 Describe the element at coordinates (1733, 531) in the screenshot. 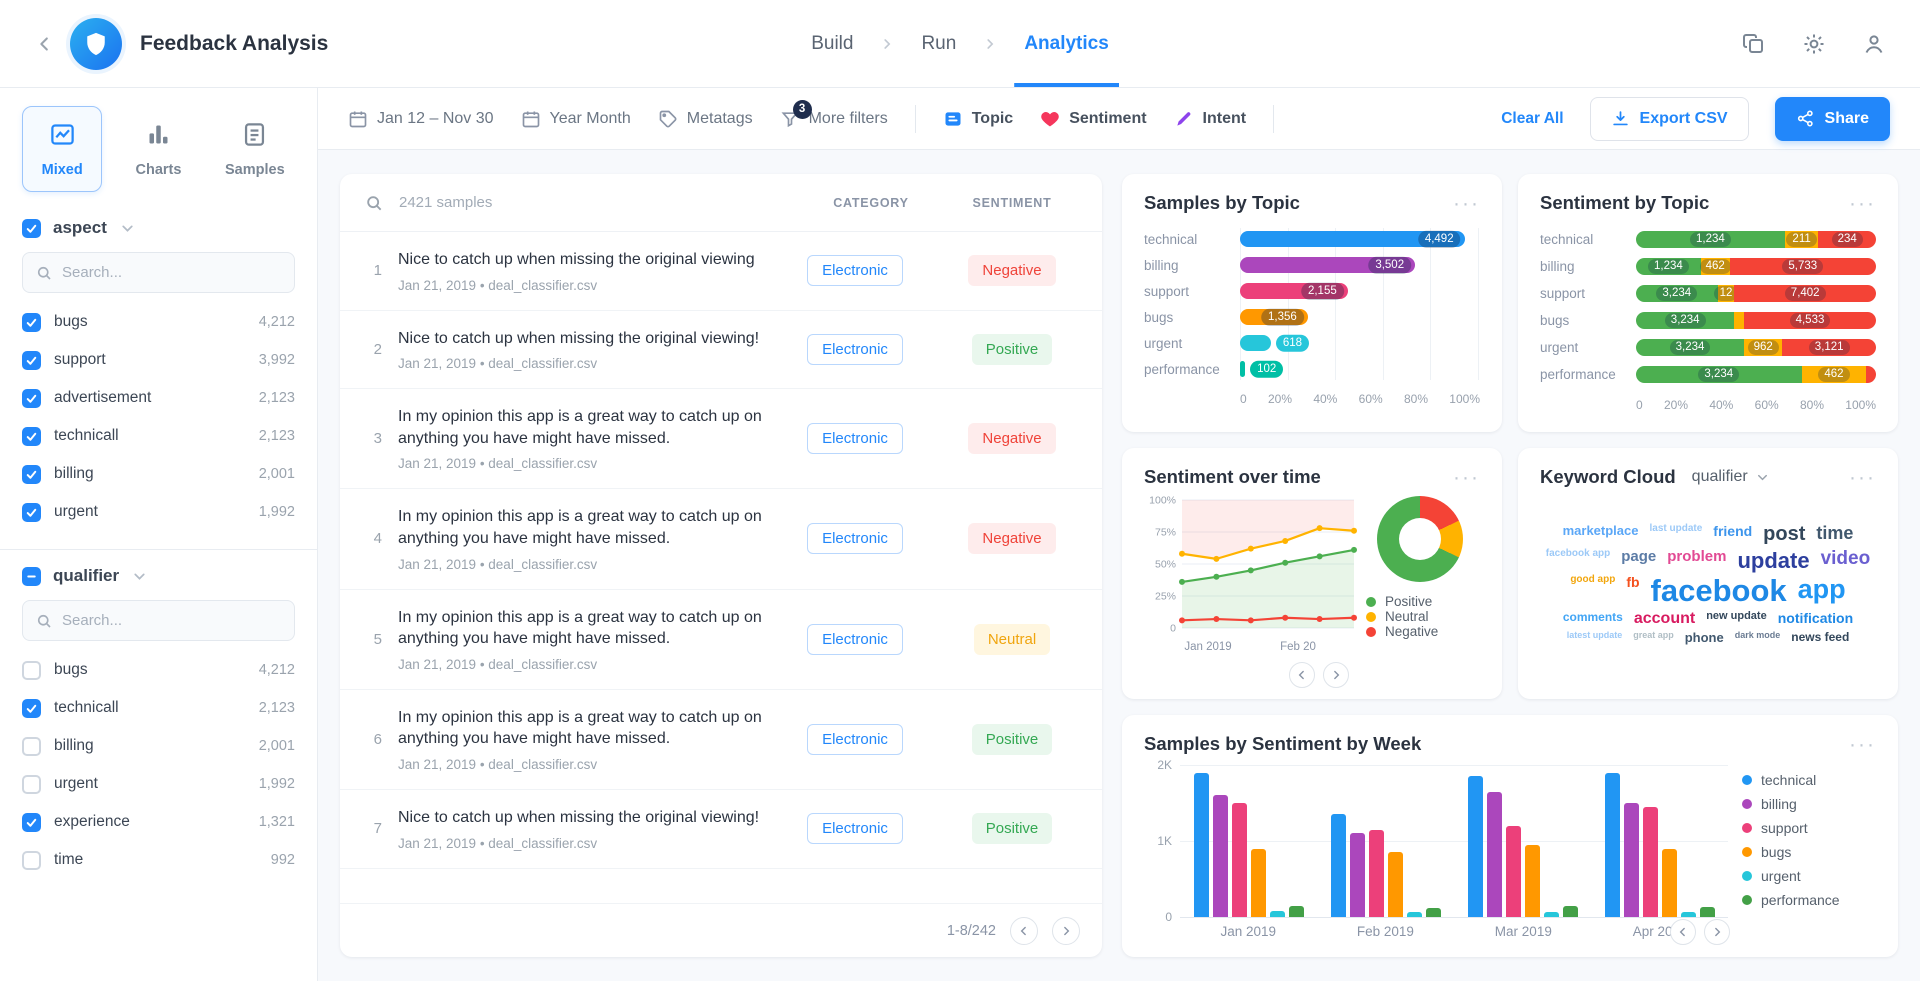

I see `keyword-cloud-word: friend` at that location.